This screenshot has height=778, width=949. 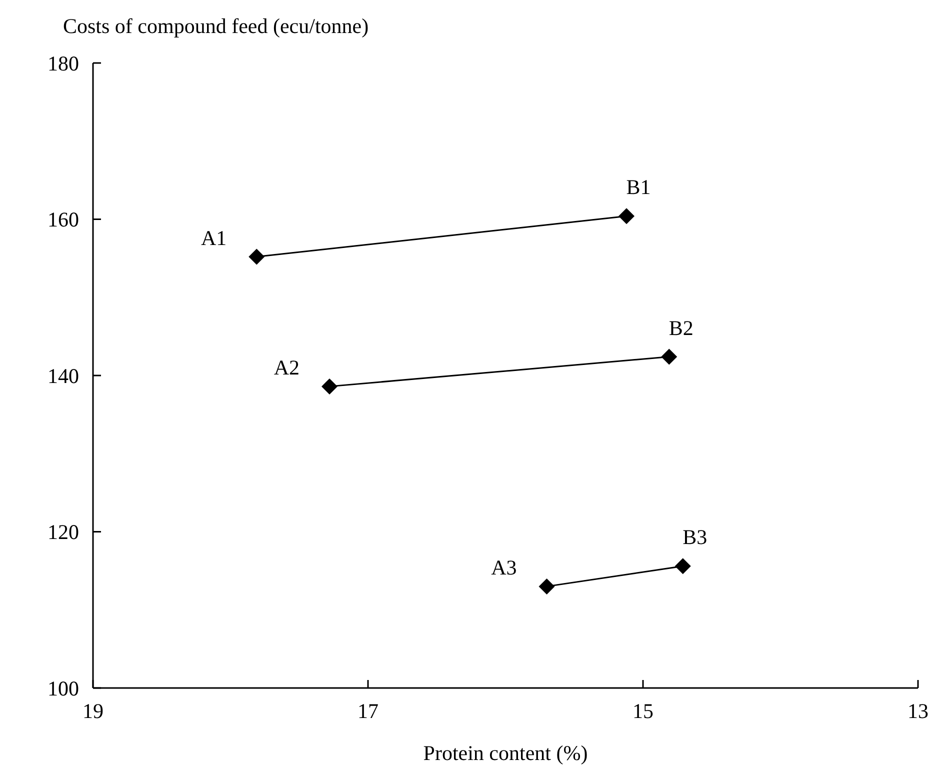 What do you see at coordinates (63, 532) in the screenshot?
I see `y-tick-label: 120` at bounding box center [63, 532].